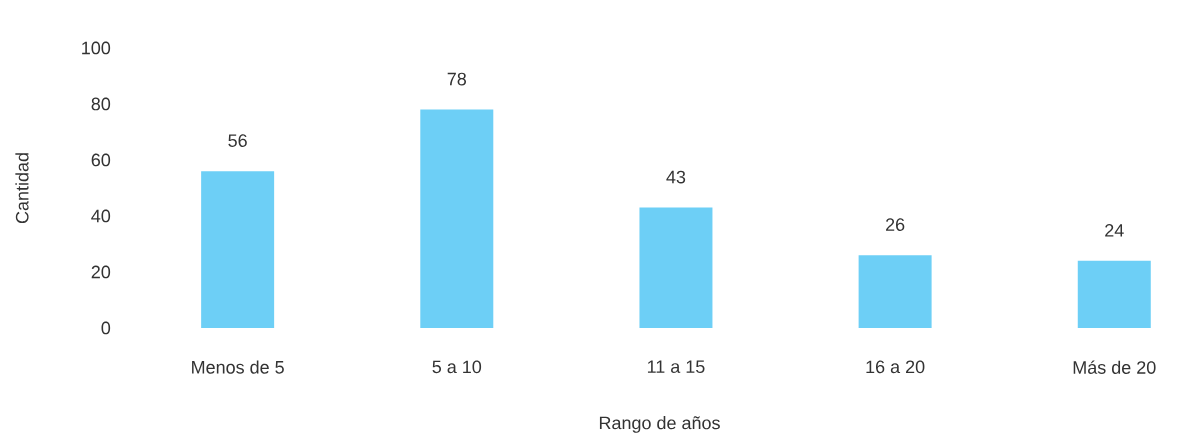 This screenshot has width=1180, height=446. What do you see at coordinates (1114, 367) in the screenshot?
I see `x-tick-label: Más de 20` at bounding box center [1114, 367].